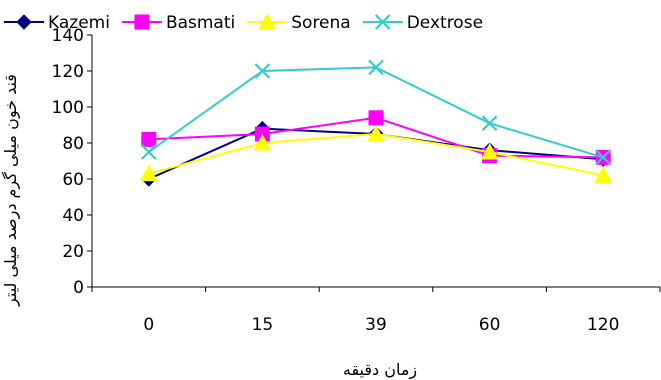 This screenshot has width=661, height=380. I want to click on y-tick-label: 120, so click(68, 72).